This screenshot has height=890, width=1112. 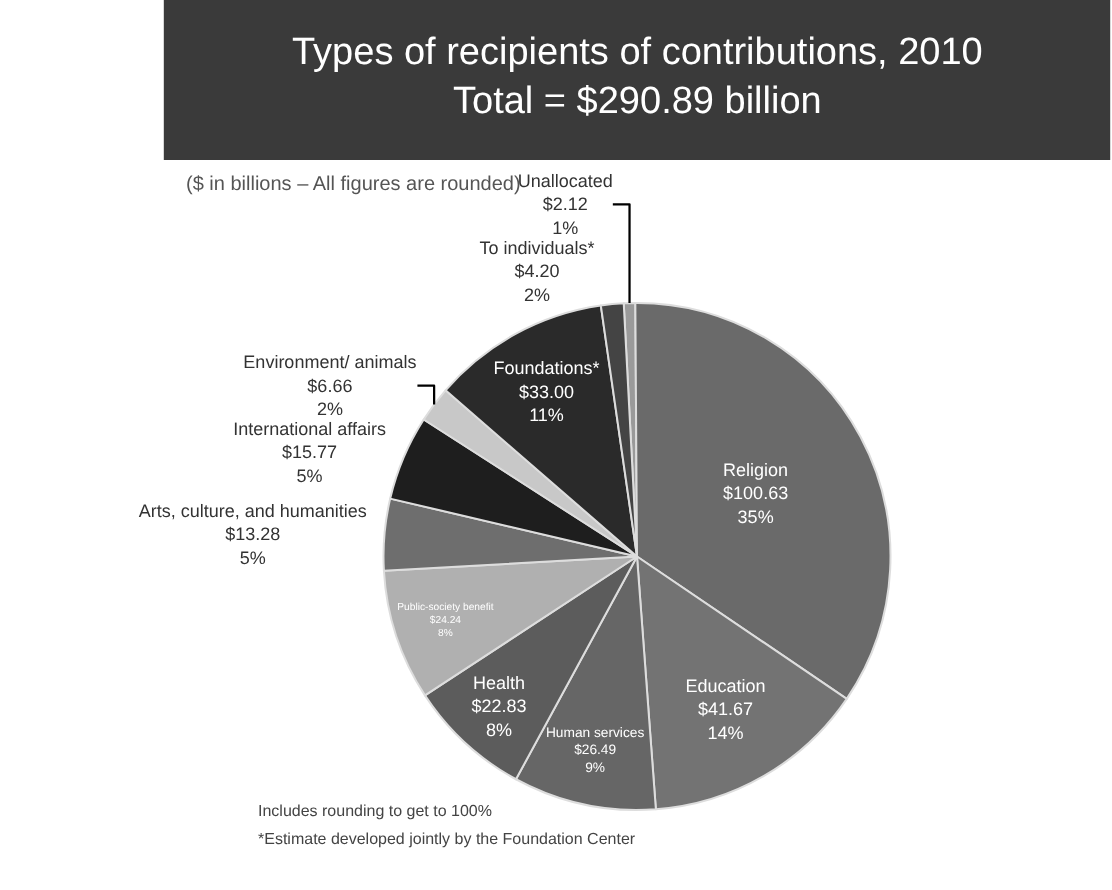 What do you see at coordinates (309, 464) in the screenshot?
I see `data-label: $15.77 5%` at bounding box center [309, 464].